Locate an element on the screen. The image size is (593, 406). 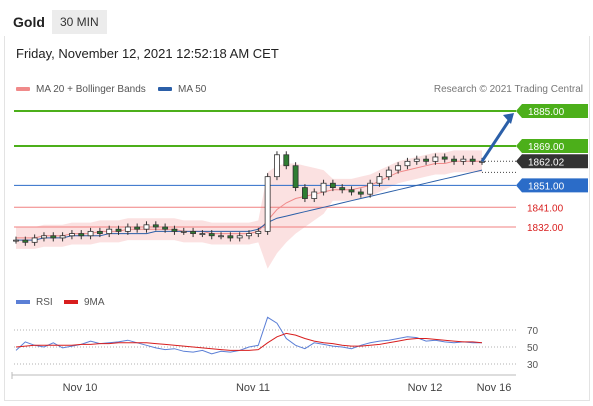
ma20-label: MA 20 + Bollinger Bands is located at coordinates (91, 89).